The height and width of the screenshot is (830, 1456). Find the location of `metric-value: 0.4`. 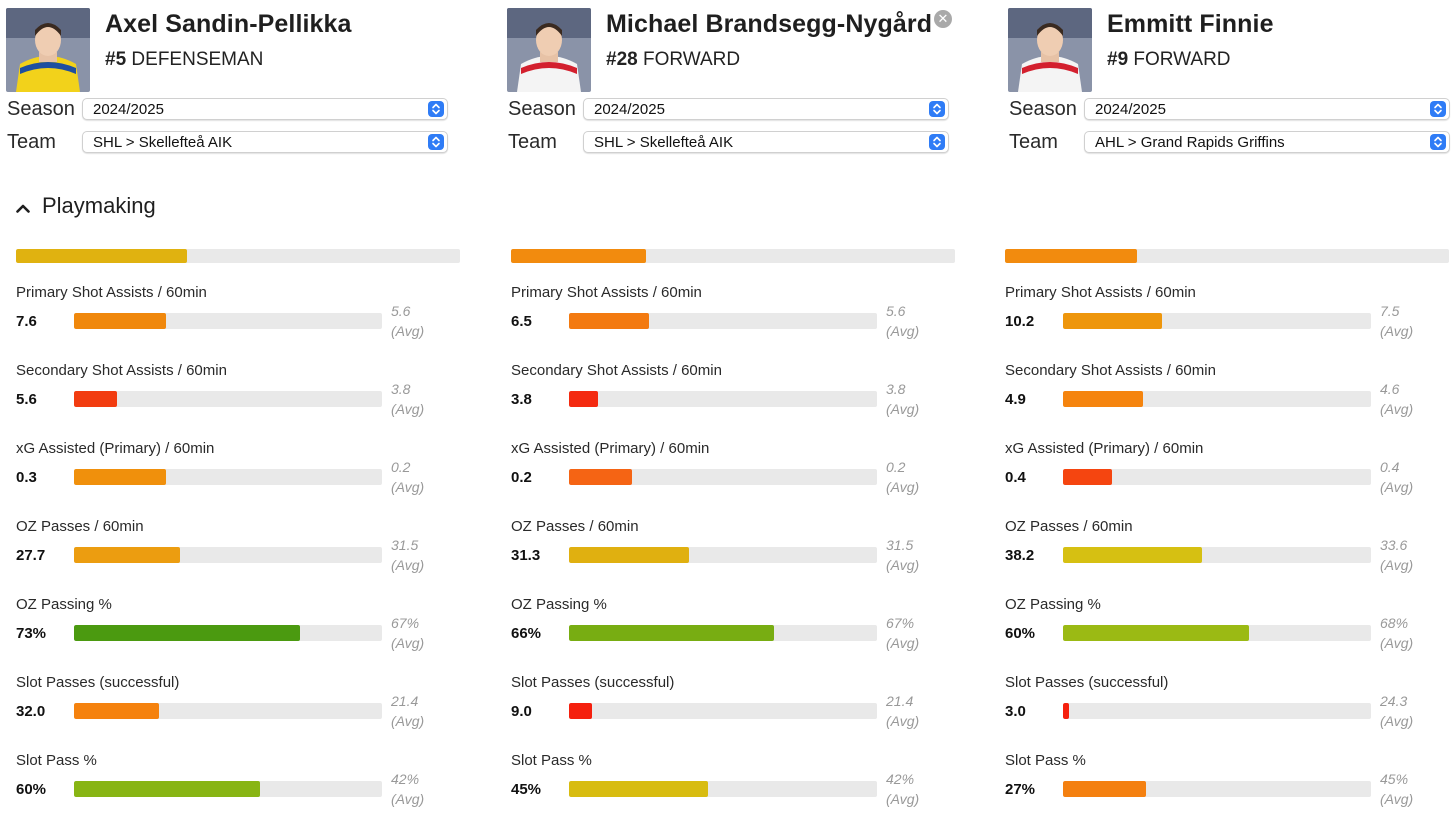

metric-value: 0.4 is located at coordinates (1015, 477).